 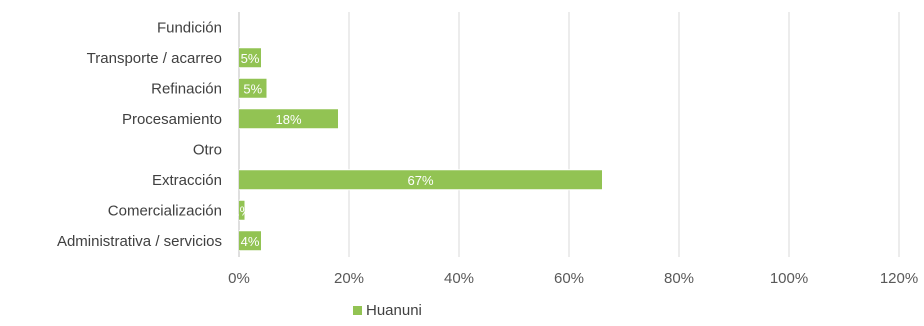 I want to click on x-tick-label: 0%, so click(x=239, y=278).